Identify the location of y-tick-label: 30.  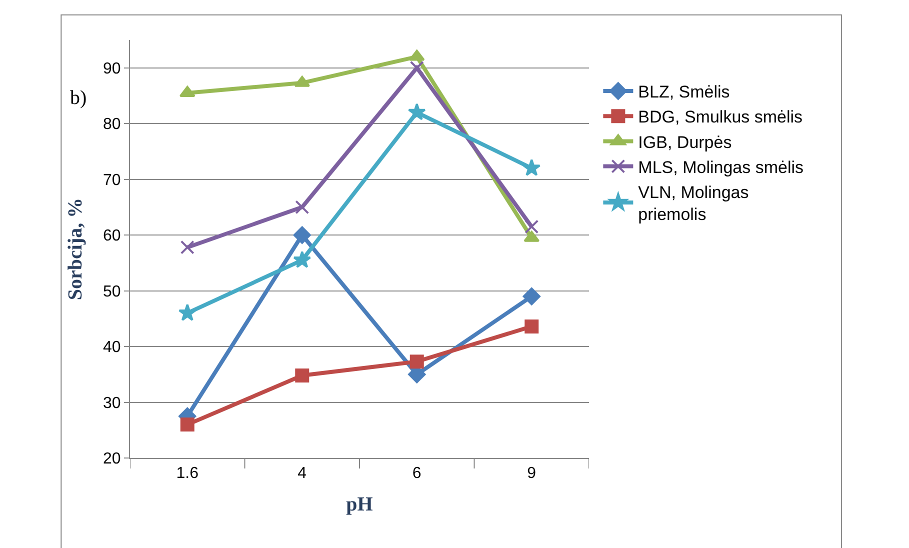
(112, 403).